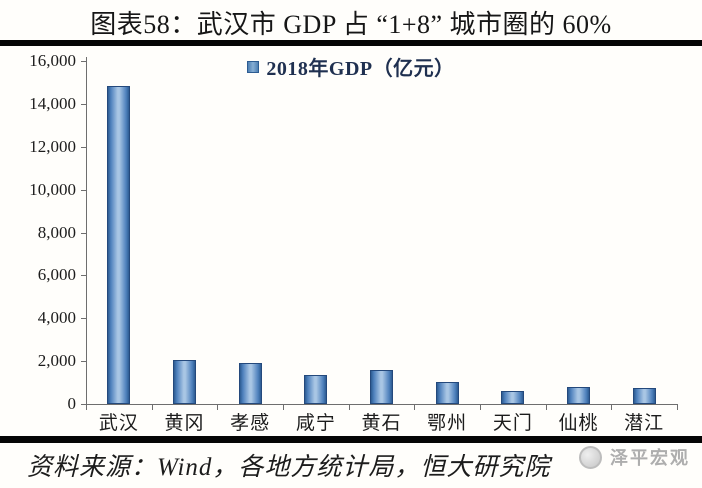  I want to click on bar-黄石, so click(381, 386).